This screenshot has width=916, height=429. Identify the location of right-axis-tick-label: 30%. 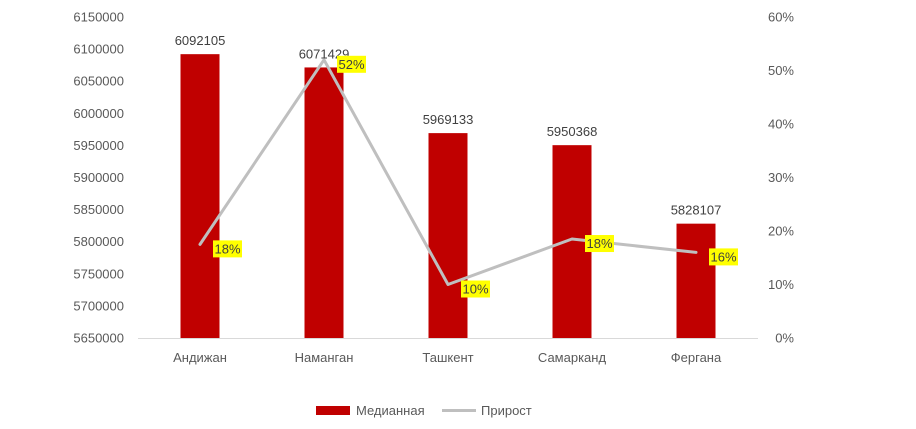
(781, 177).